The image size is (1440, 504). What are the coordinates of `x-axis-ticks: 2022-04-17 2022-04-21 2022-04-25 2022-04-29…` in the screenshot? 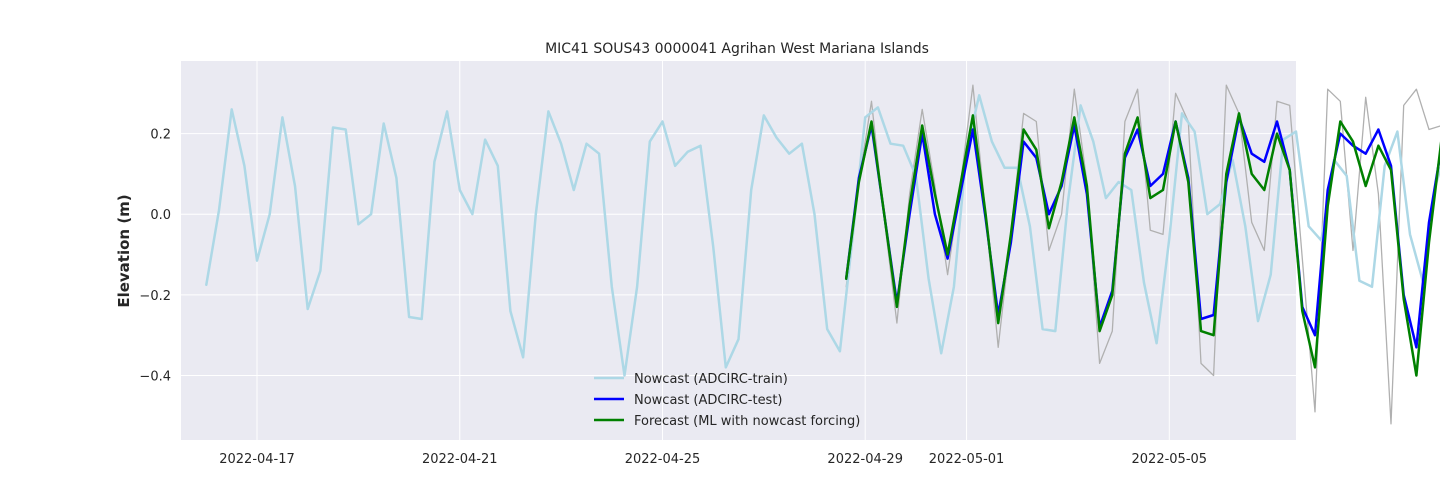 It's located at (713, 459).